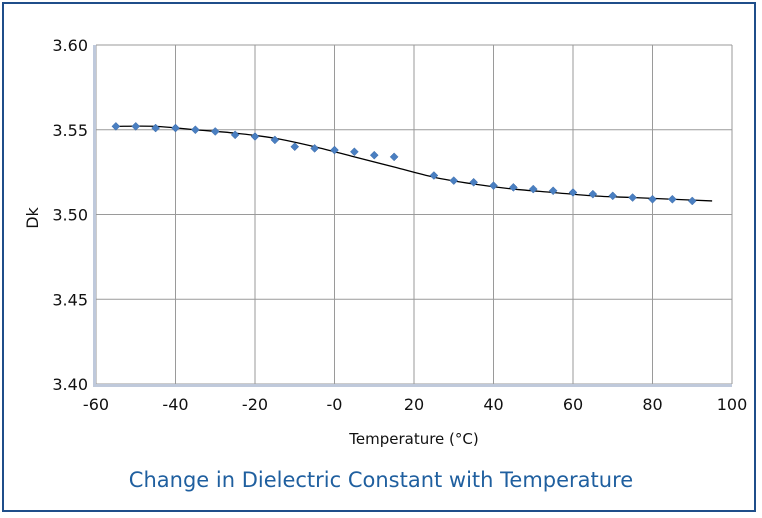  What do you see at coordinates (32, 217) in the screenshot?
I see `y-axis-label: Dk` at bounding box center [32, 217].